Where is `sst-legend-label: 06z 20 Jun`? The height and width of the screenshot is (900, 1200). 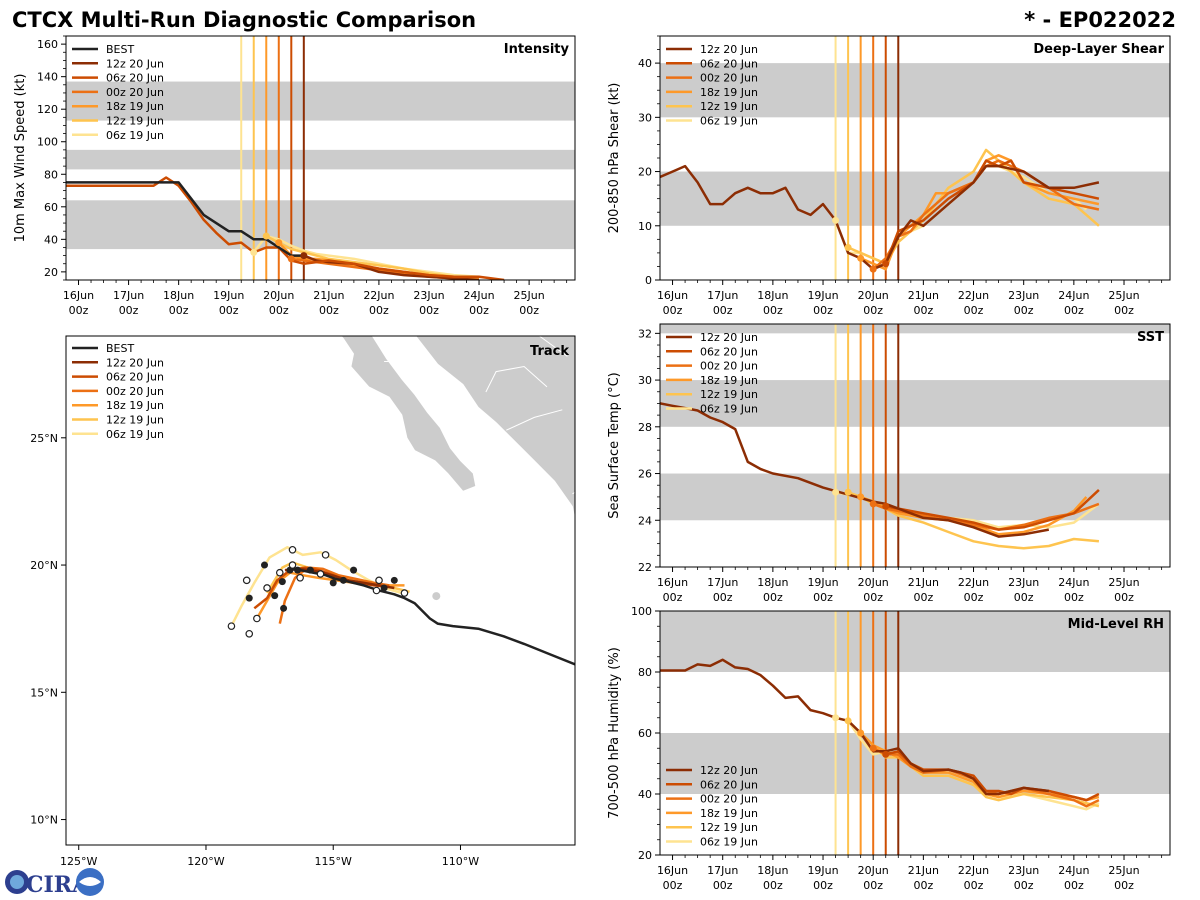
sst-legend-label: 06z 20 Jun is located at coordinates (729, 351).